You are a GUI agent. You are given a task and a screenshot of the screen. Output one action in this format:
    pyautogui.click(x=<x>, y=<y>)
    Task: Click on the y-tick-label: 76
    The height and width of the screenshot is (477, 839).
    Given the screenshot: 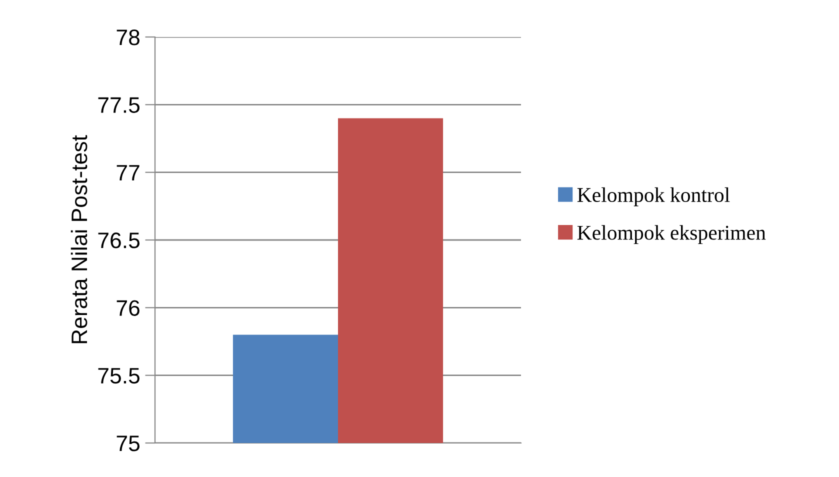 What is the action you would take?
    pyautogui.click(x=128, y=308)
    